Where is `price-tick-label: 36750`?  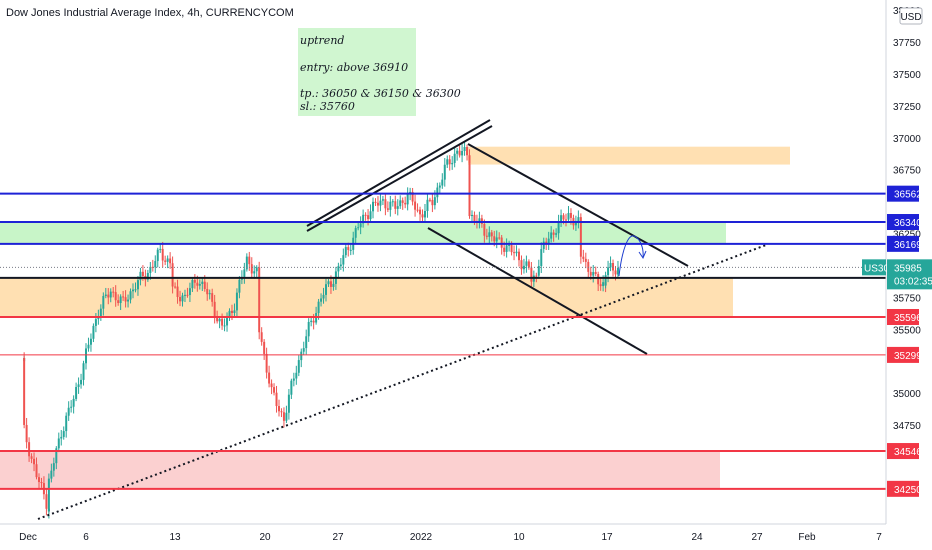
price-tick-label: 36750 is located at coordinates (907, 171).